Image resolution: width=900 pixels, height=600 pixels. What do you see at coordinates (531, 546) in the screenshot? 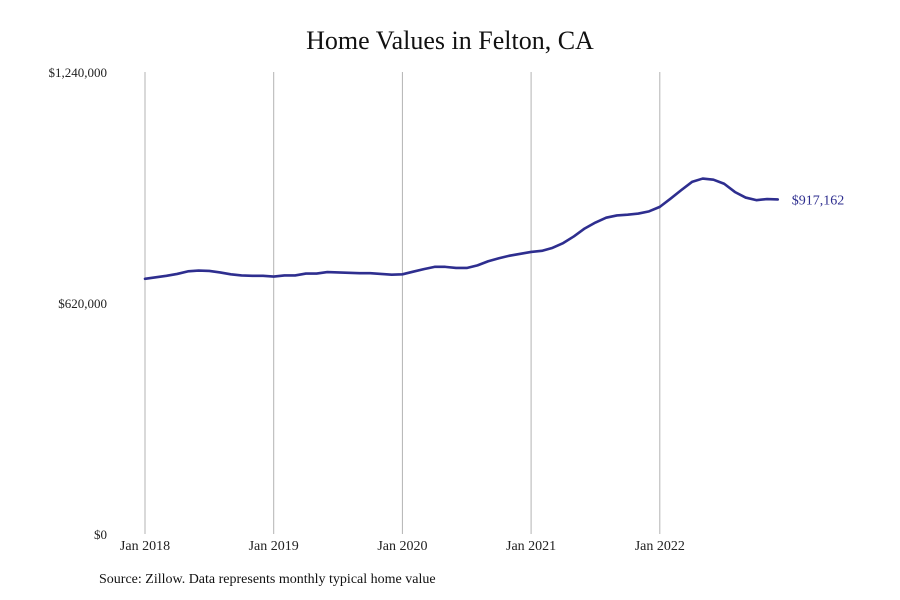
I see `x-tick-label: Jan 2021` at bounding box center [531, 546].